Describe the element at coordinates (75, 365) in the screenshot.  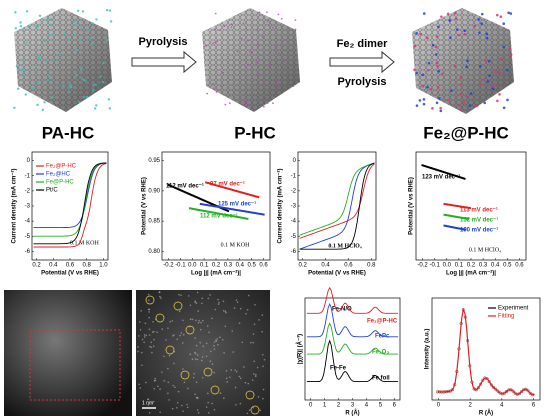
I see `selection` at that location.